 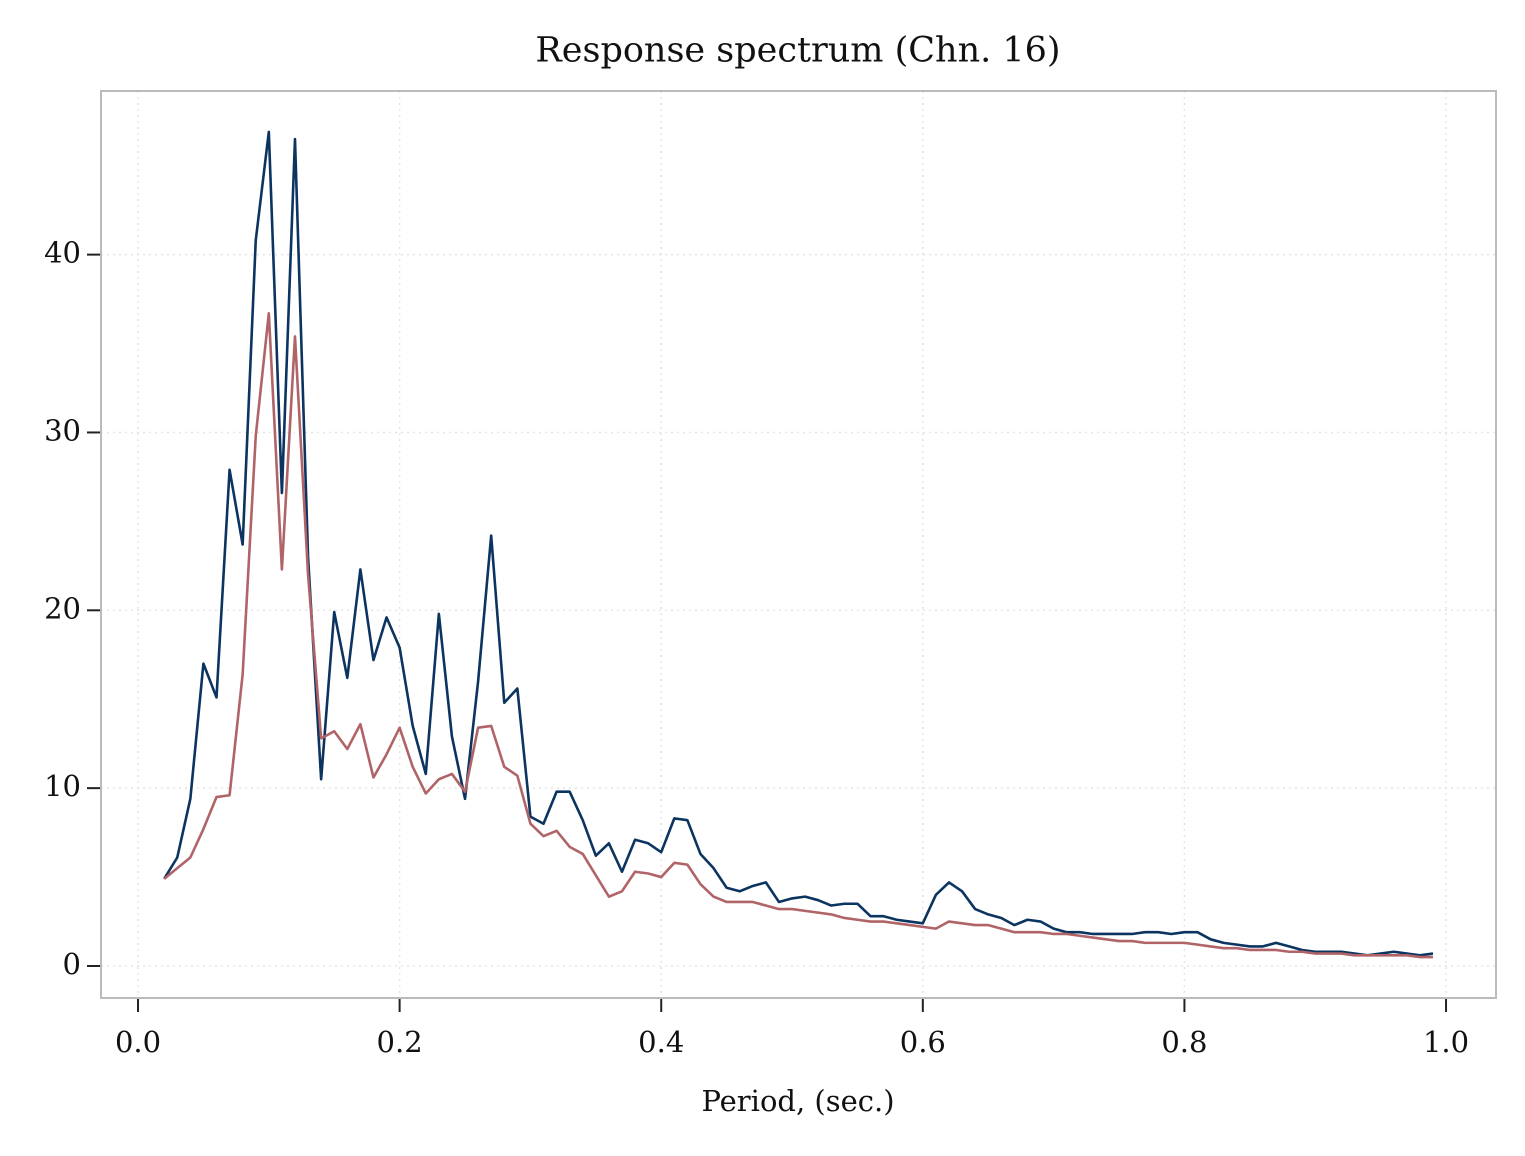 I want to click on x-tick-label: 0.6, so click(x=923, y=1042).